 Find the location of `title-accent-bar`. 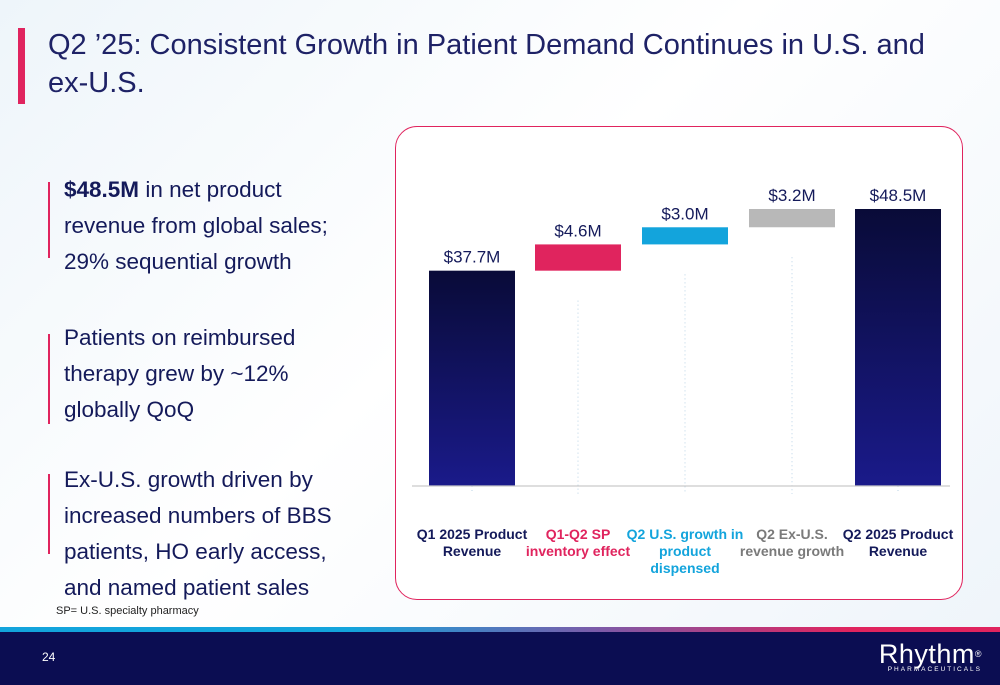

title-accent-bar is located at coordinates (21, 66).